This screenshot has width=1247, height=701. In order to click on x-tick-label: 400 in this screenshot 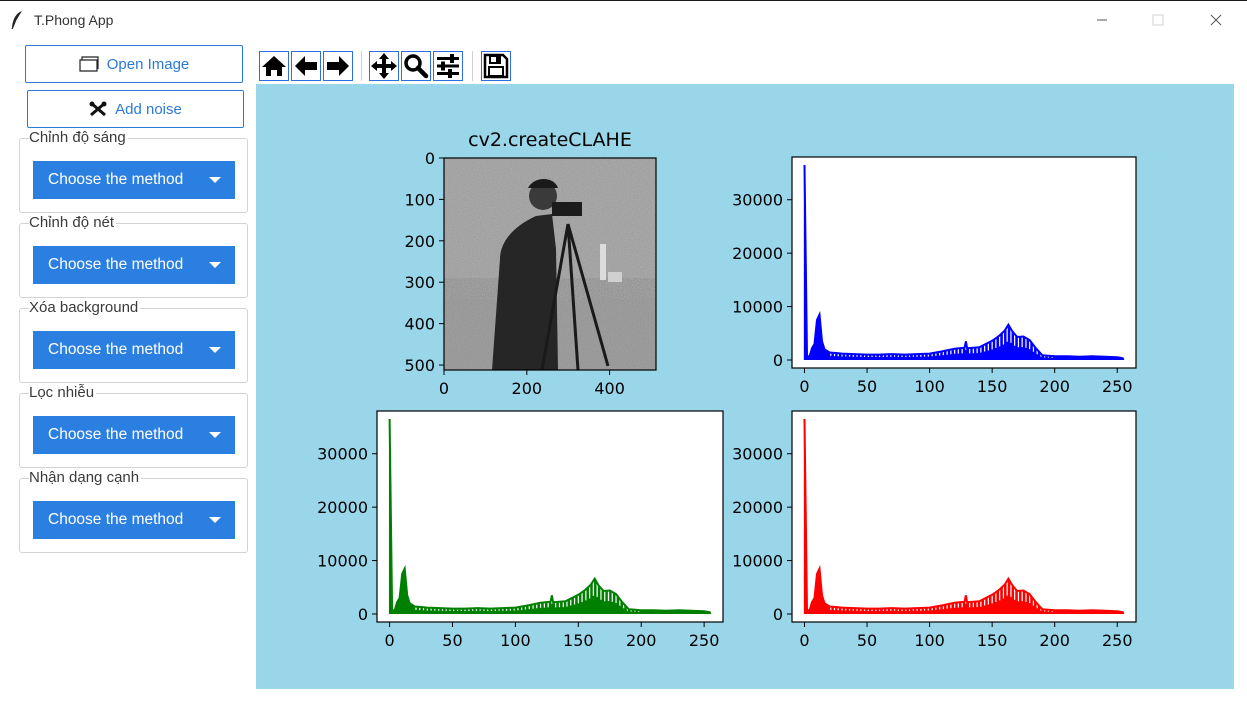, I will do `click(609, 388)`.